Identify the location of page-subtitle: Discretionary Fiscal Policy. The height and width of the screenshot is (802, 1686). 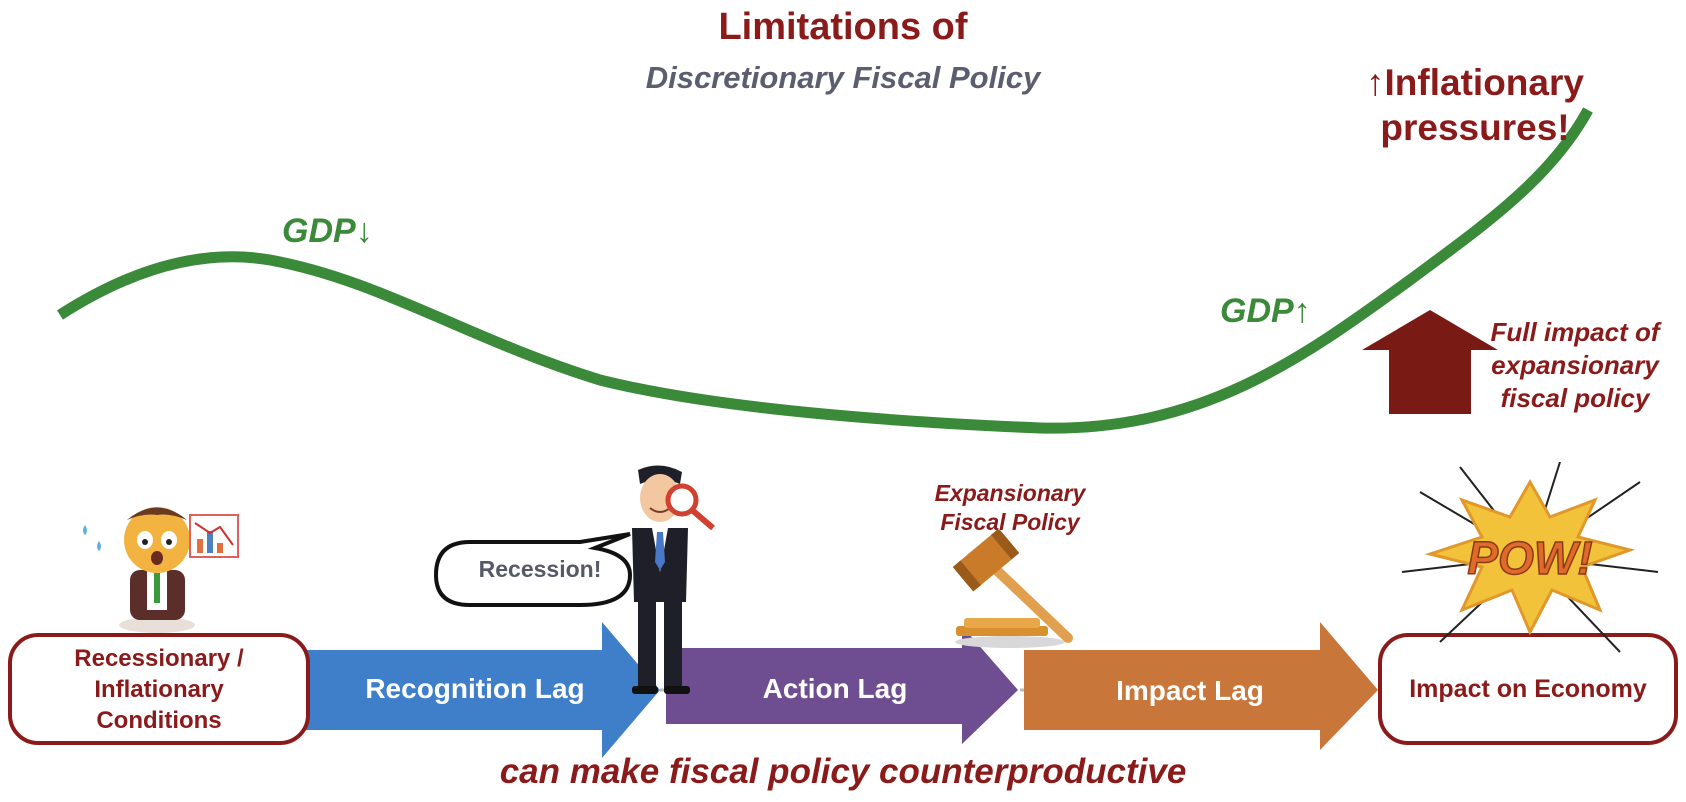
(843, 77).